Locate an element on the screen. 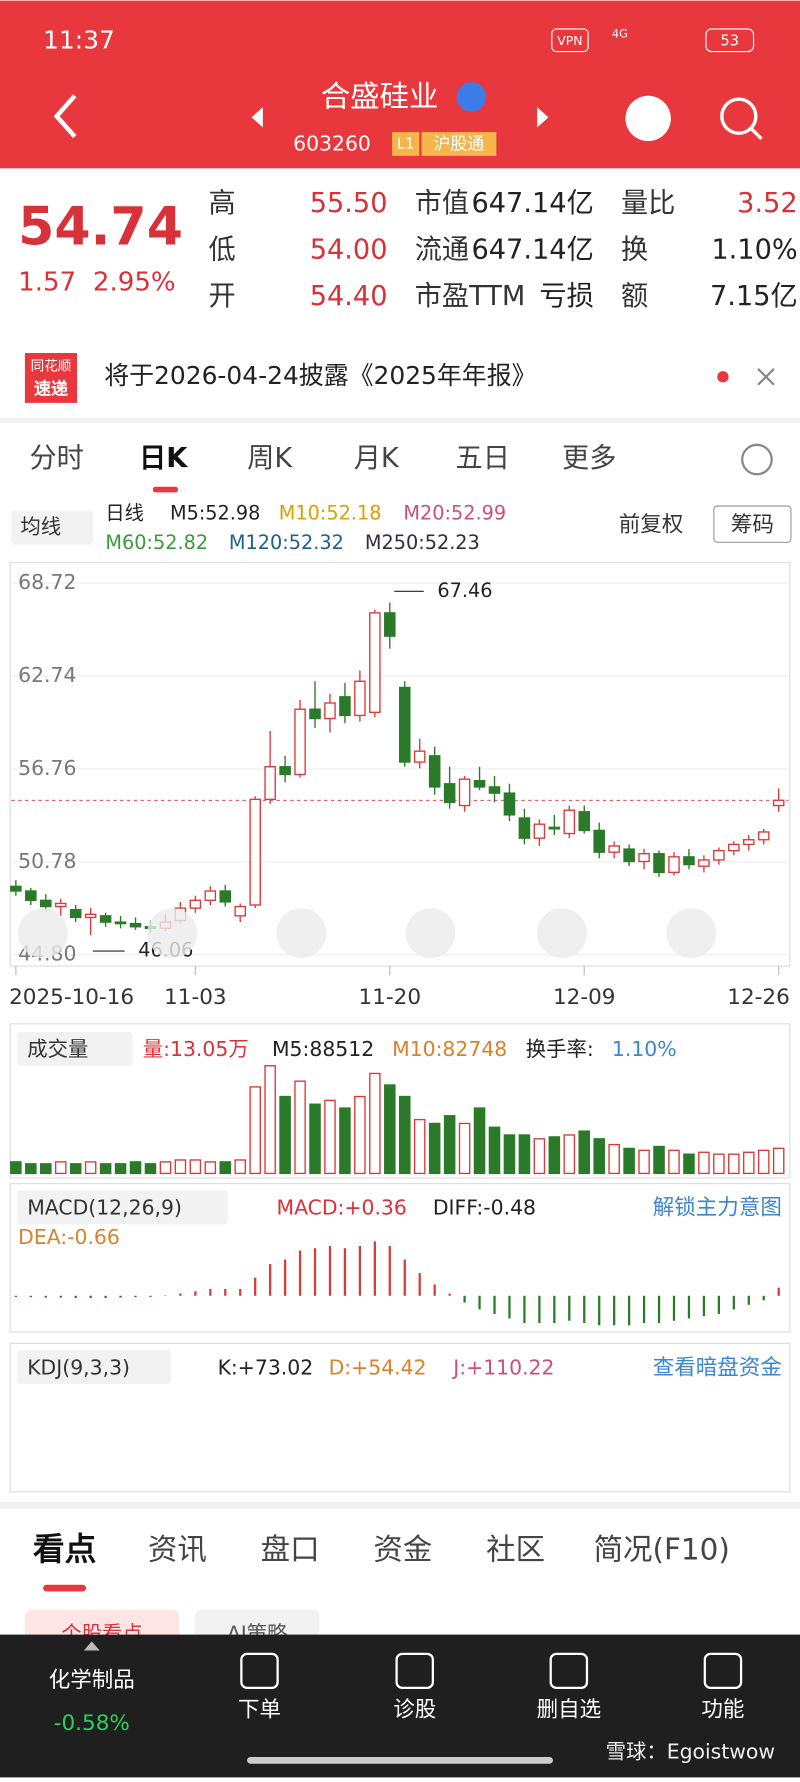  max-label: 67.46 is located at coordinates (464, 590).